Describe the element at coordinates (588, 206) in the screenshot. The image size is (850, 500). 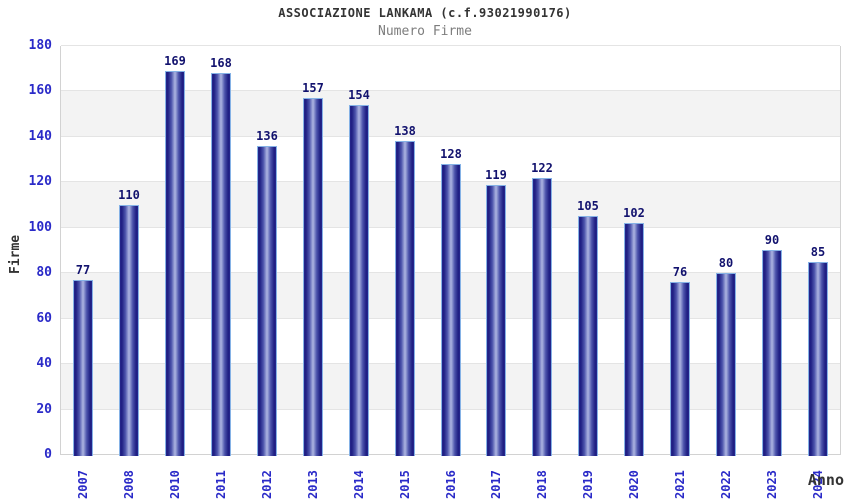
I see `bar-value-label: 105` at that location.